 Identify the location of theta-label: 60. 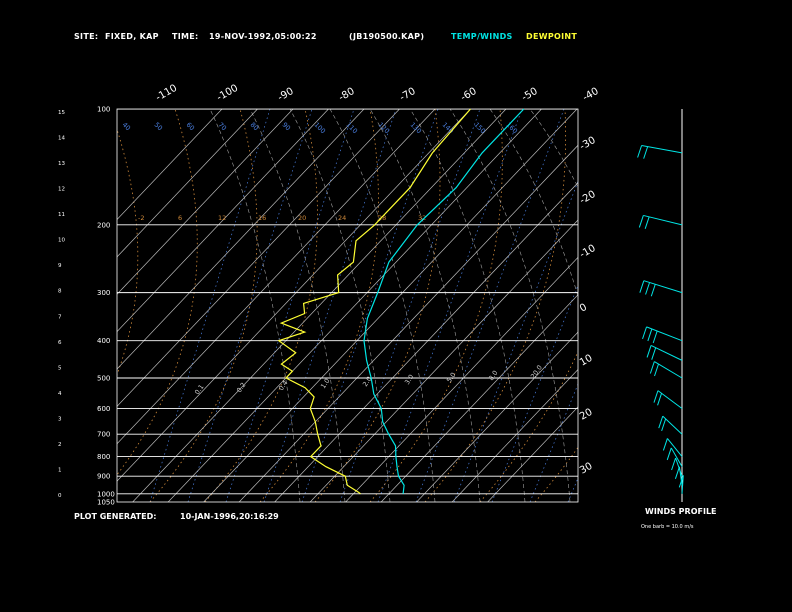
(191, 127).